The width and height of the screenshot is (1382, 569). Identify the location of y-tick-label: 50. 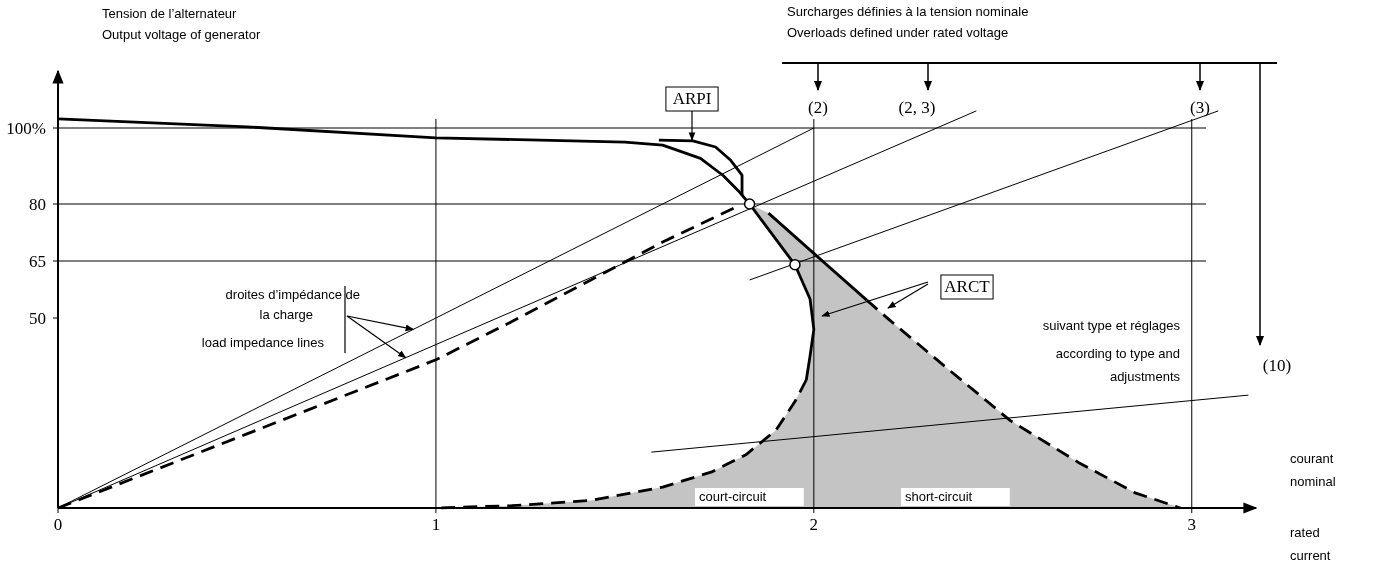
(37, 318).